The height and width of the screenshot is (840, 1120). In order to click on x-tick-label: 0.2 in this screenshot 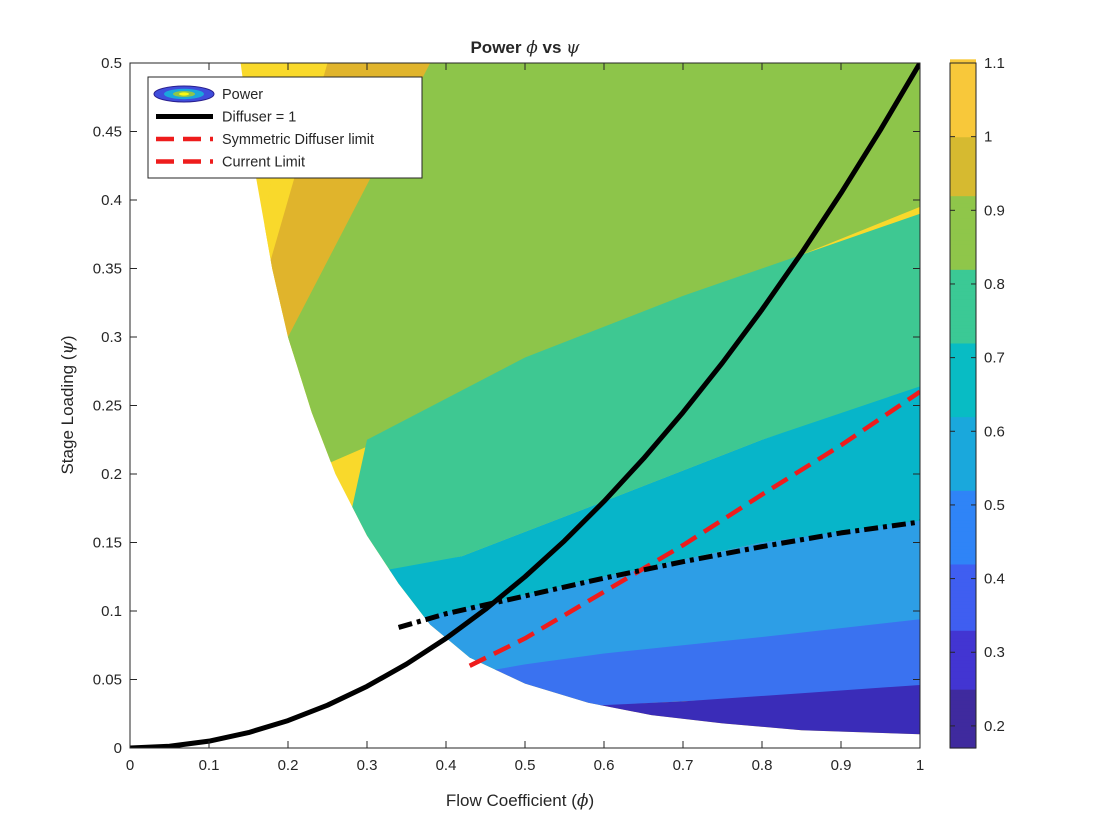, I will do `click(288, 765)`.